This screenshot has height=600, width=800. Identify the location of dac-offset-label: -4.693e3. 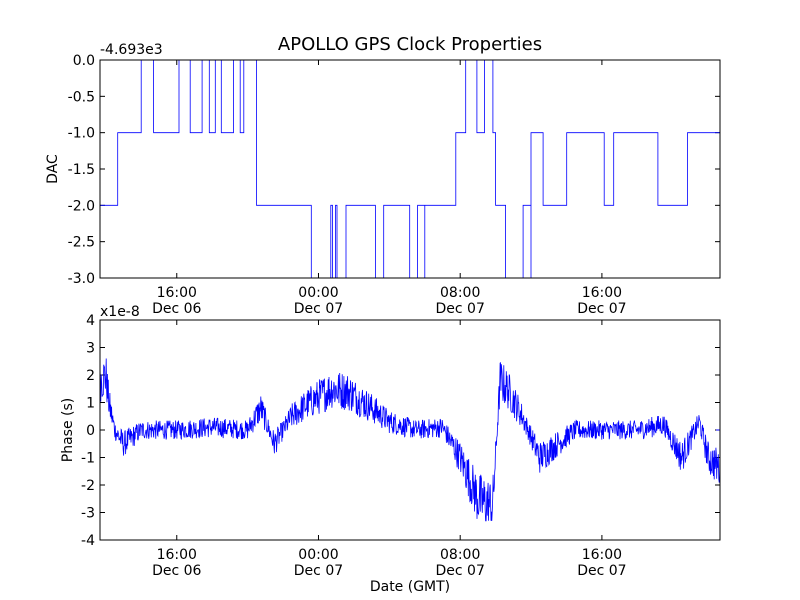
(131, 50).